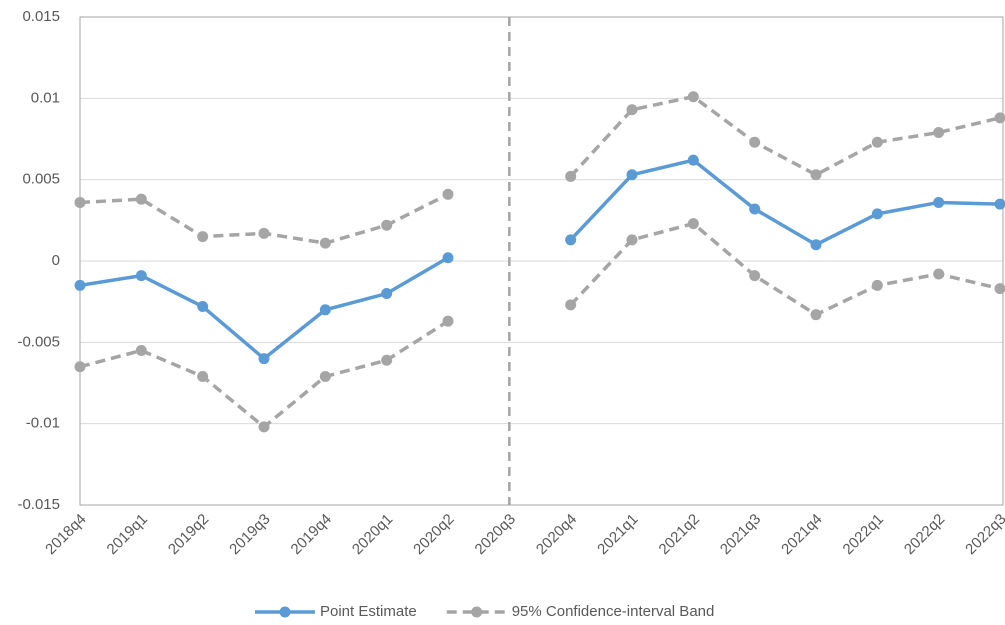 This screenshot has height=625, width=1005. I want to click on x-tick-label: 2020q1, so click(372, 534).